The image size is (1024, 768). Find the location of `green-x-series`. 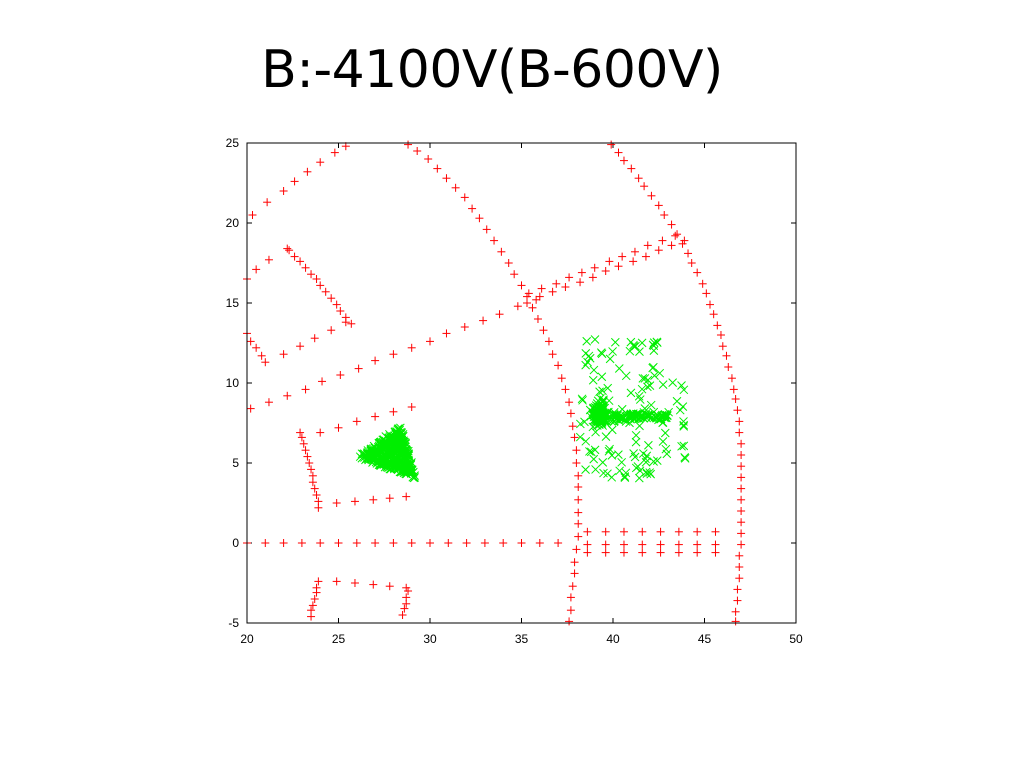

green-x-series is located at coordinates (522, 409).